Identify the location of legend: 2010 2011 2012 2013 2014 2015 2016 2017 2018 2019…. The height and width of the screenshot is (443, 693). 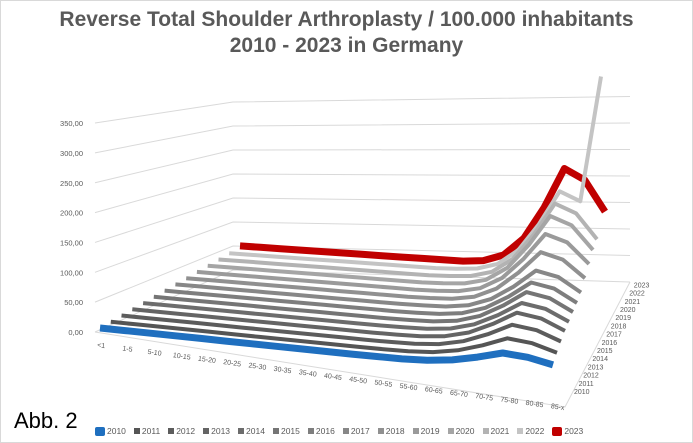
(339, 431).